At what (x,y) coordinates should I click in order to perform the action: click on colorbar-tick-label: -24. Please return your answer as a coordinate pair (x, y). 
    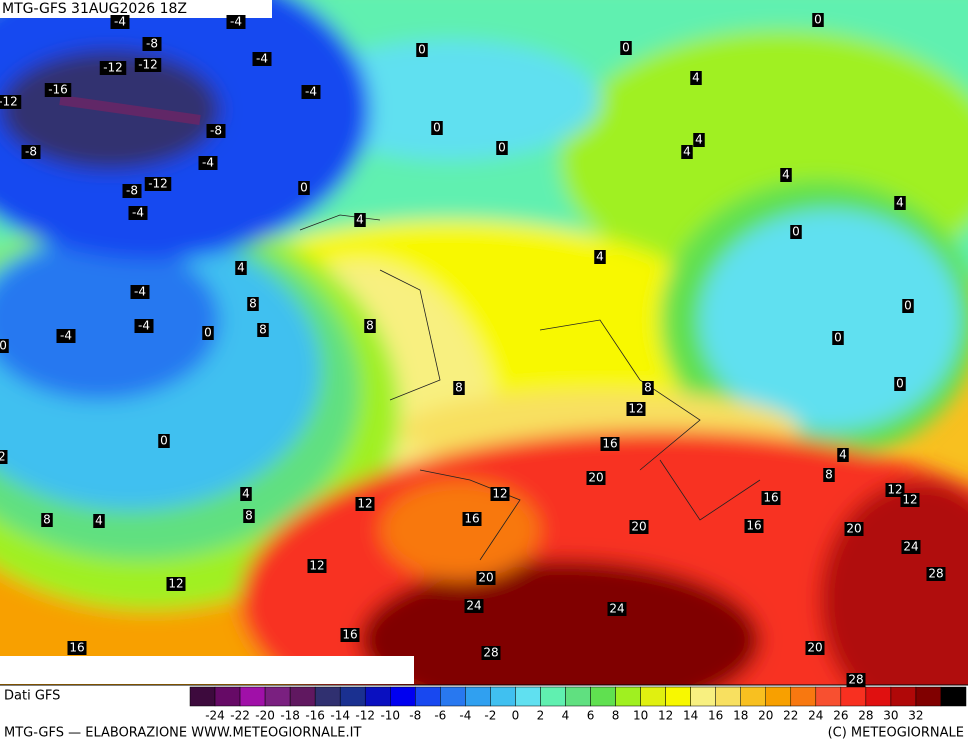
    Looking at the image, I should click on (215, 716).